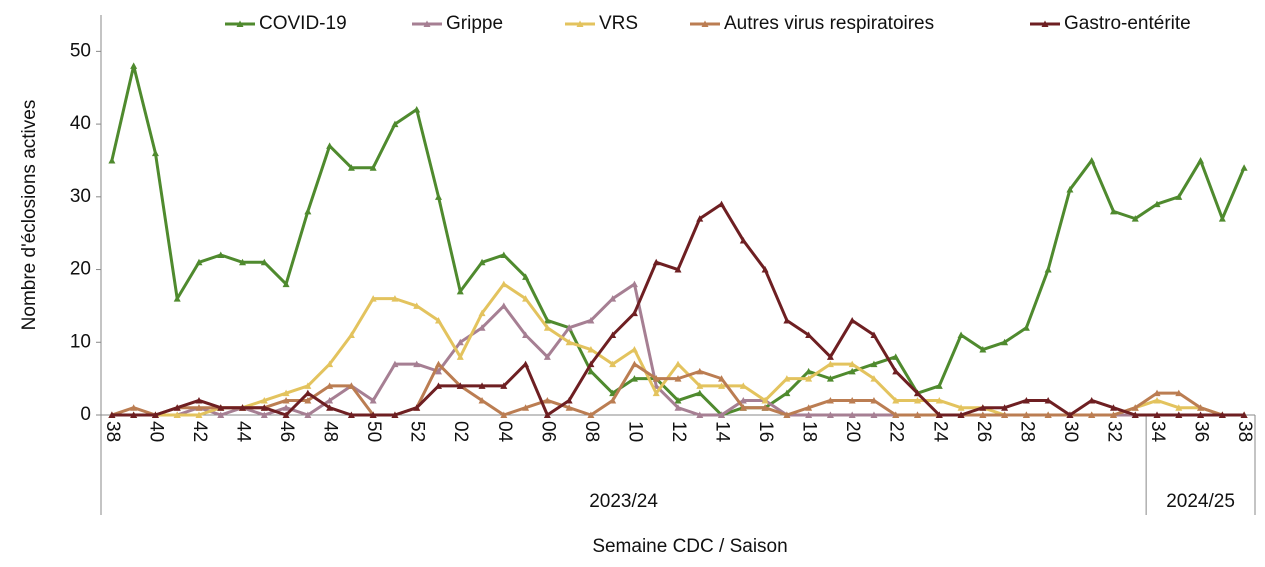  Describe the element at coordinates (852, 431) in the screenshot. I see `x-tick-label: 20` at that location.